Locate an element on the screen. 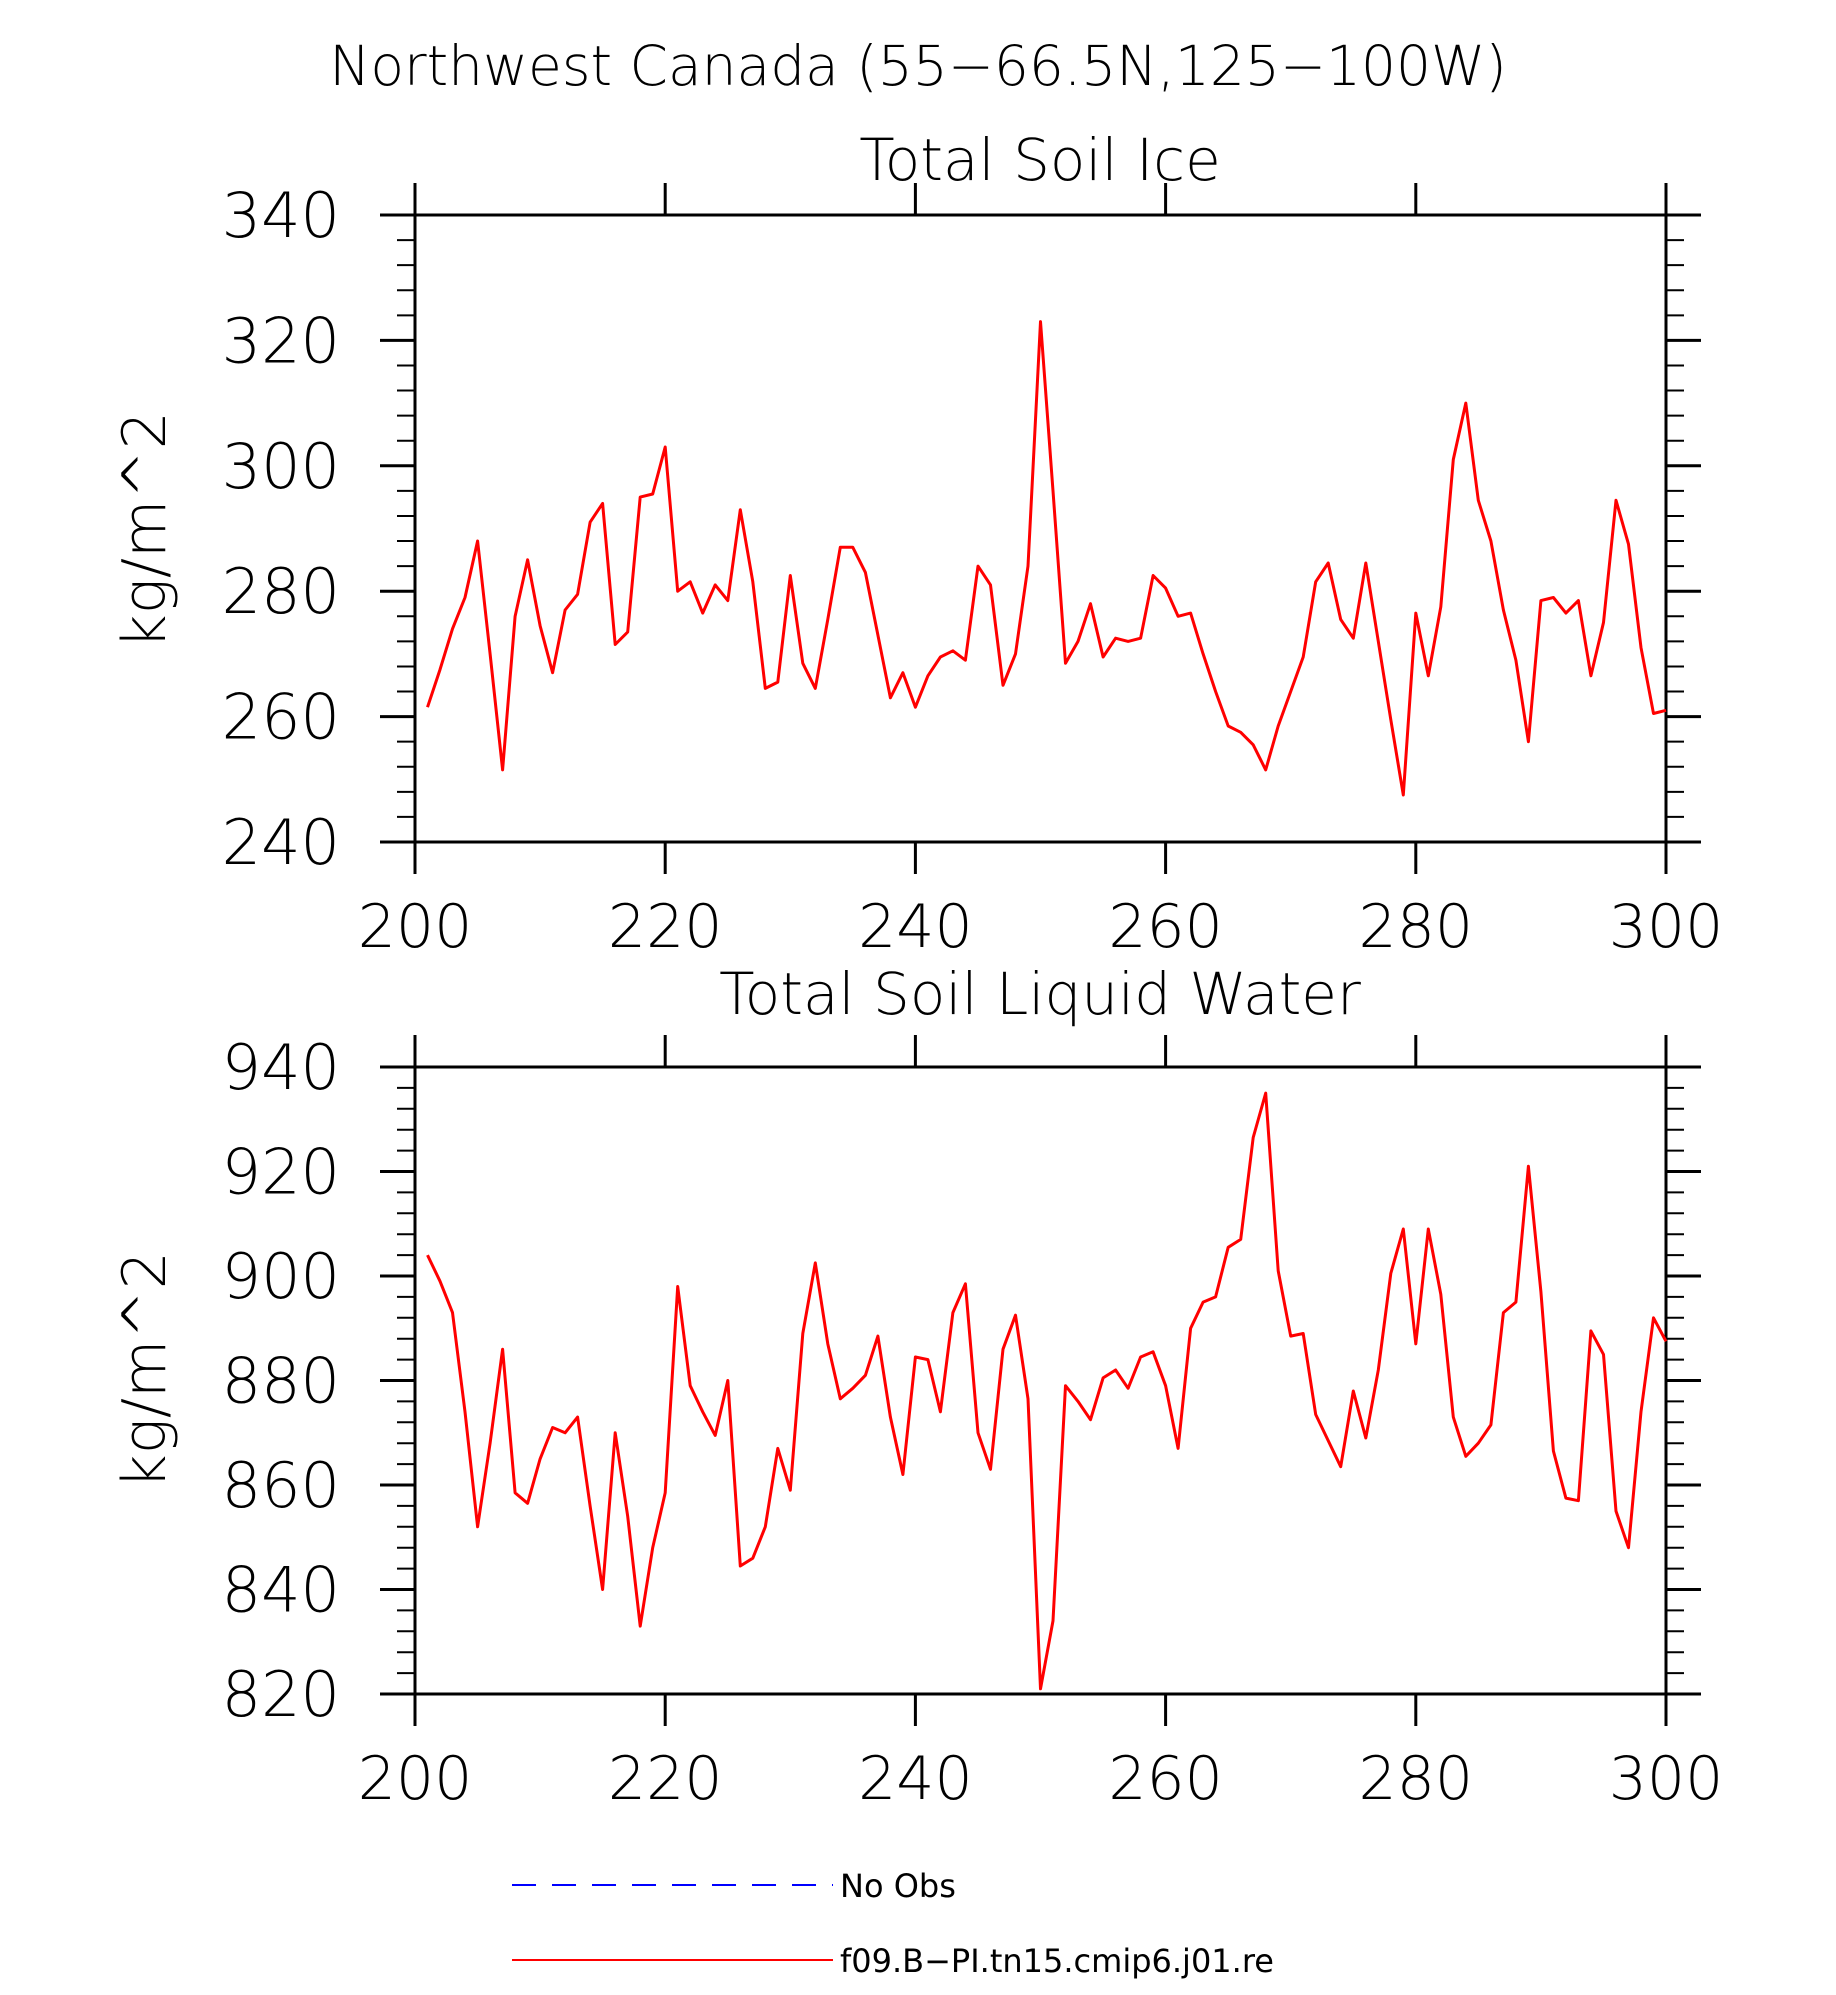  y-tick-label: 820 is located at coordinates (281, 1694).